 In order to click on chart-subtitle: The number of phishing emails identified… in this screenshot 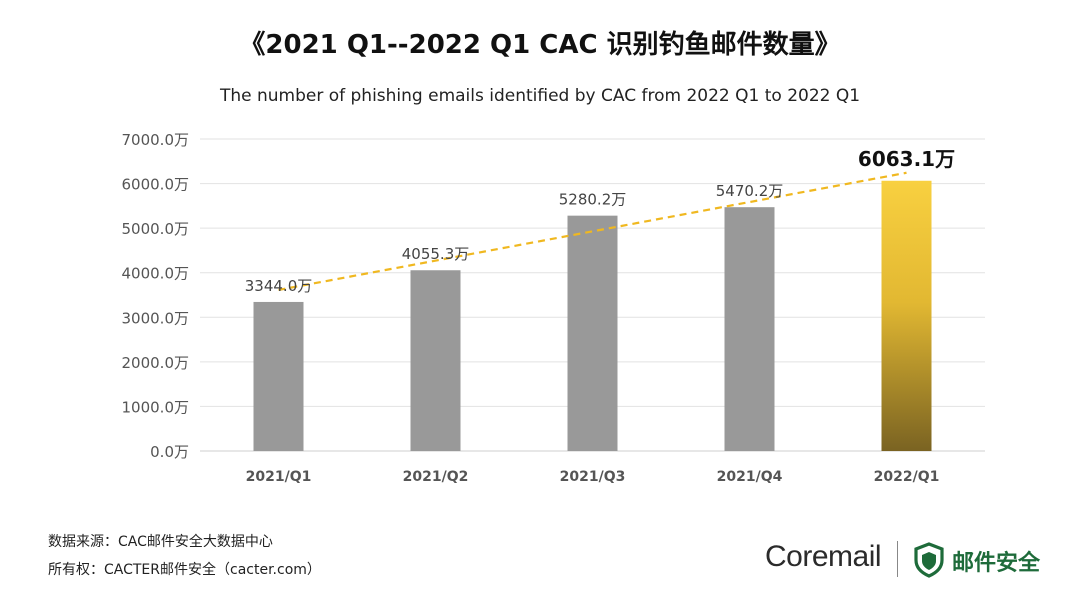, I will do `click(540, 96)`.